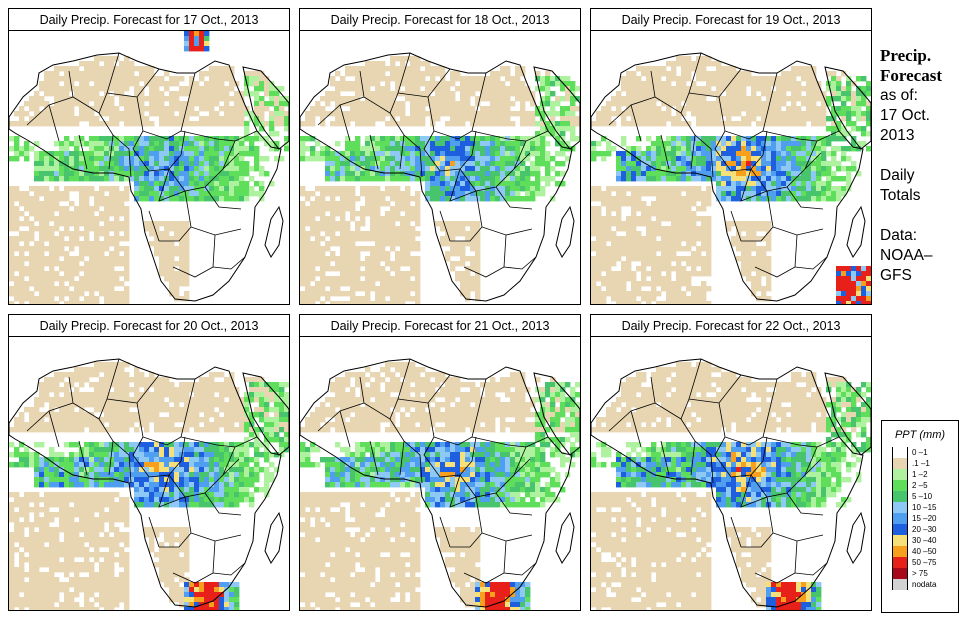  Describe the element at coordinates (731, 20) in the screenshot. I see `panel-title: Daily Precip. Forecast for 19 Oct., 2013` at that location.